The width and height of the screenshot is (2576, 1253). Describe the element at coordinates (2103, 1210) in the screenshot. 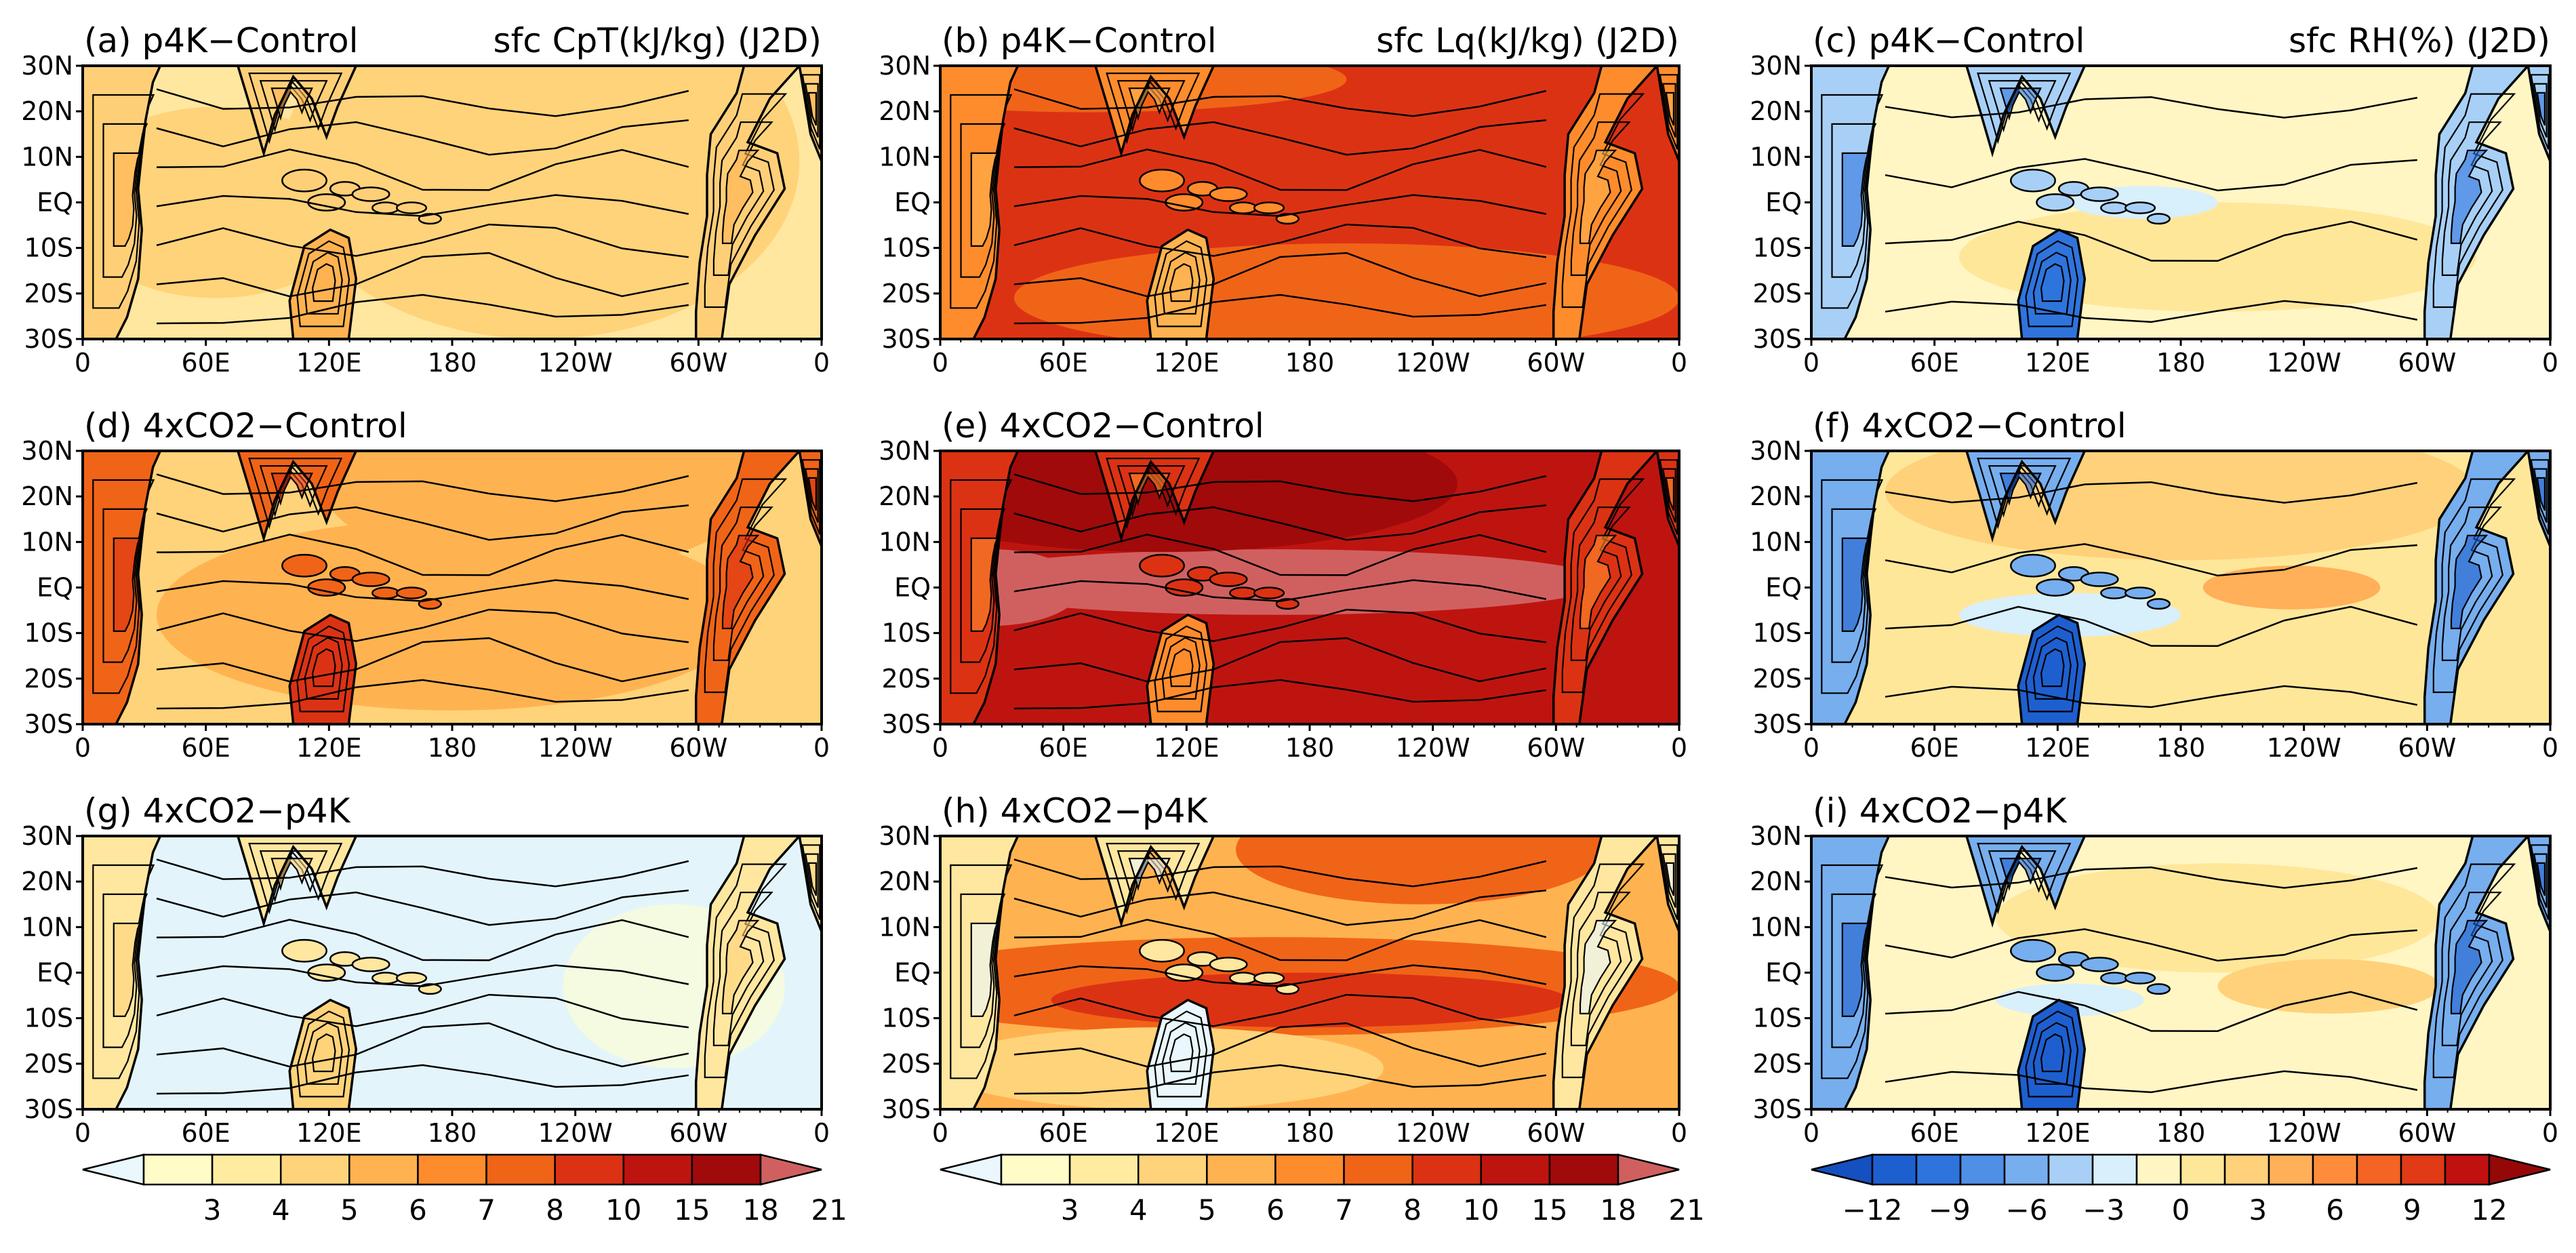

I see `colorbar-3-label-3: −3` at that location.